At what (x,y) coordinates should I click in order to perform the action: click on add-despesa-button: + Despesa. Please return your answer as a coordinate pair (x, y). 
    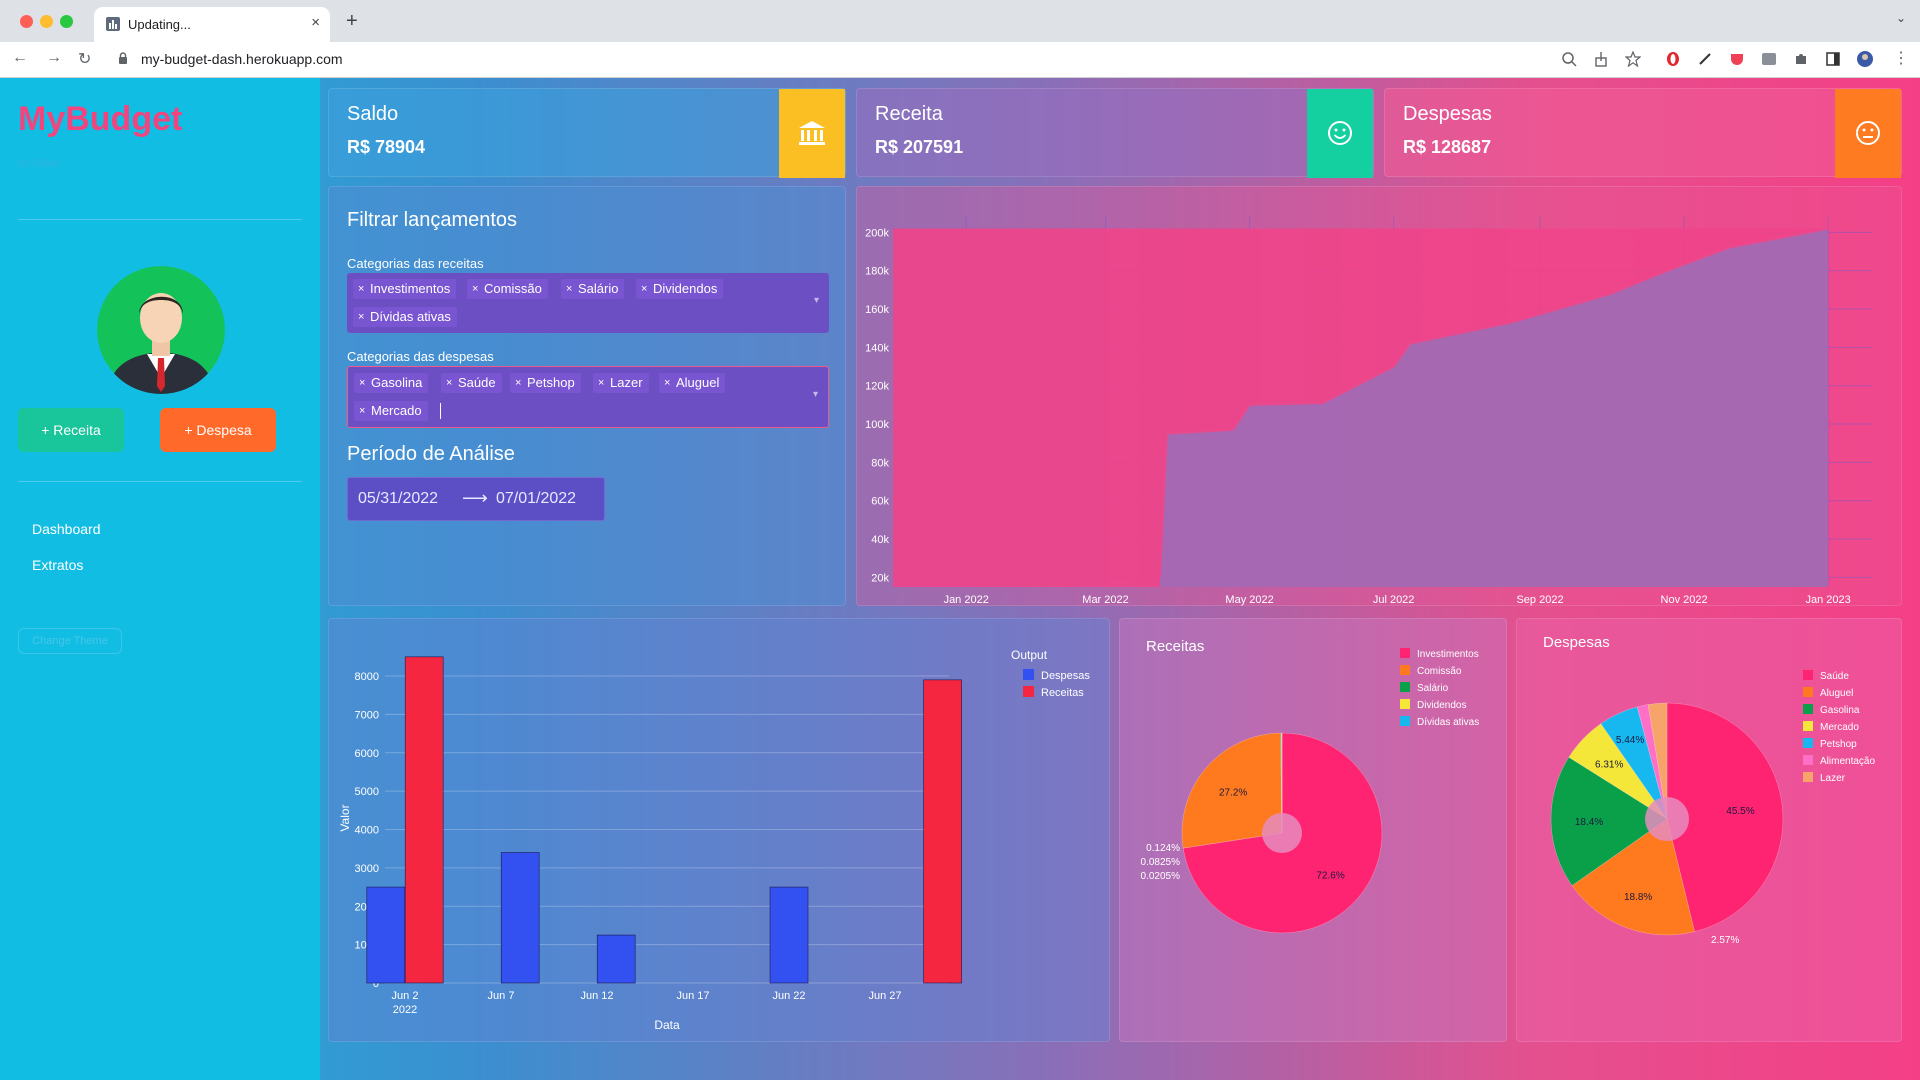
    Looking at the image, I should click on (218, 430).